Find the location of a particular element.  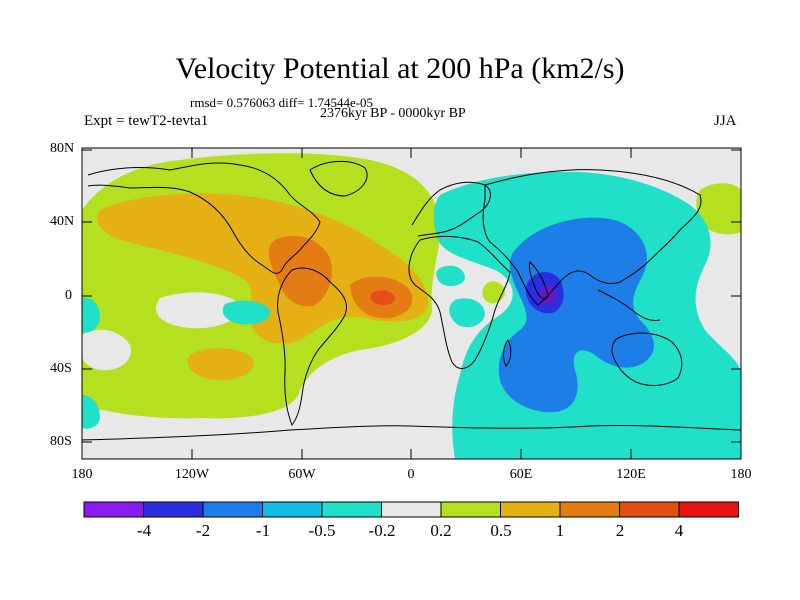

lon-label-60e: 60E is located at coordinates (521, 474).